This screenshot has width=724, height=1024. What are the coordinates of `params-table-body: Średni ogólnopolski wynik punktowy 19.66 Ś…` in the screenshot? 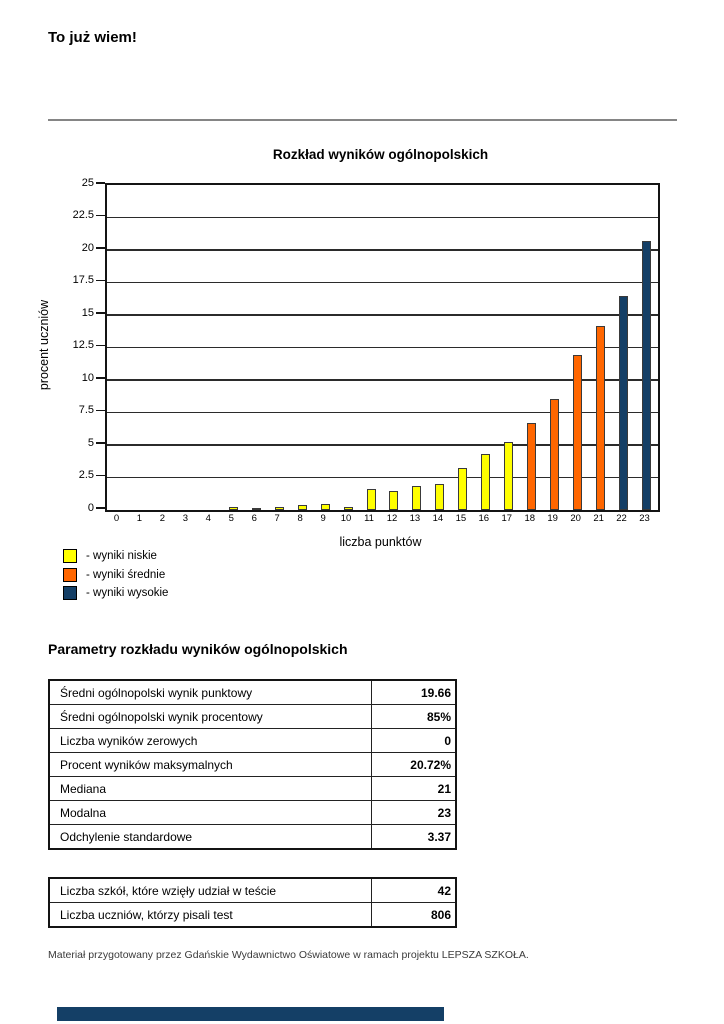 It's located at (252, 764).